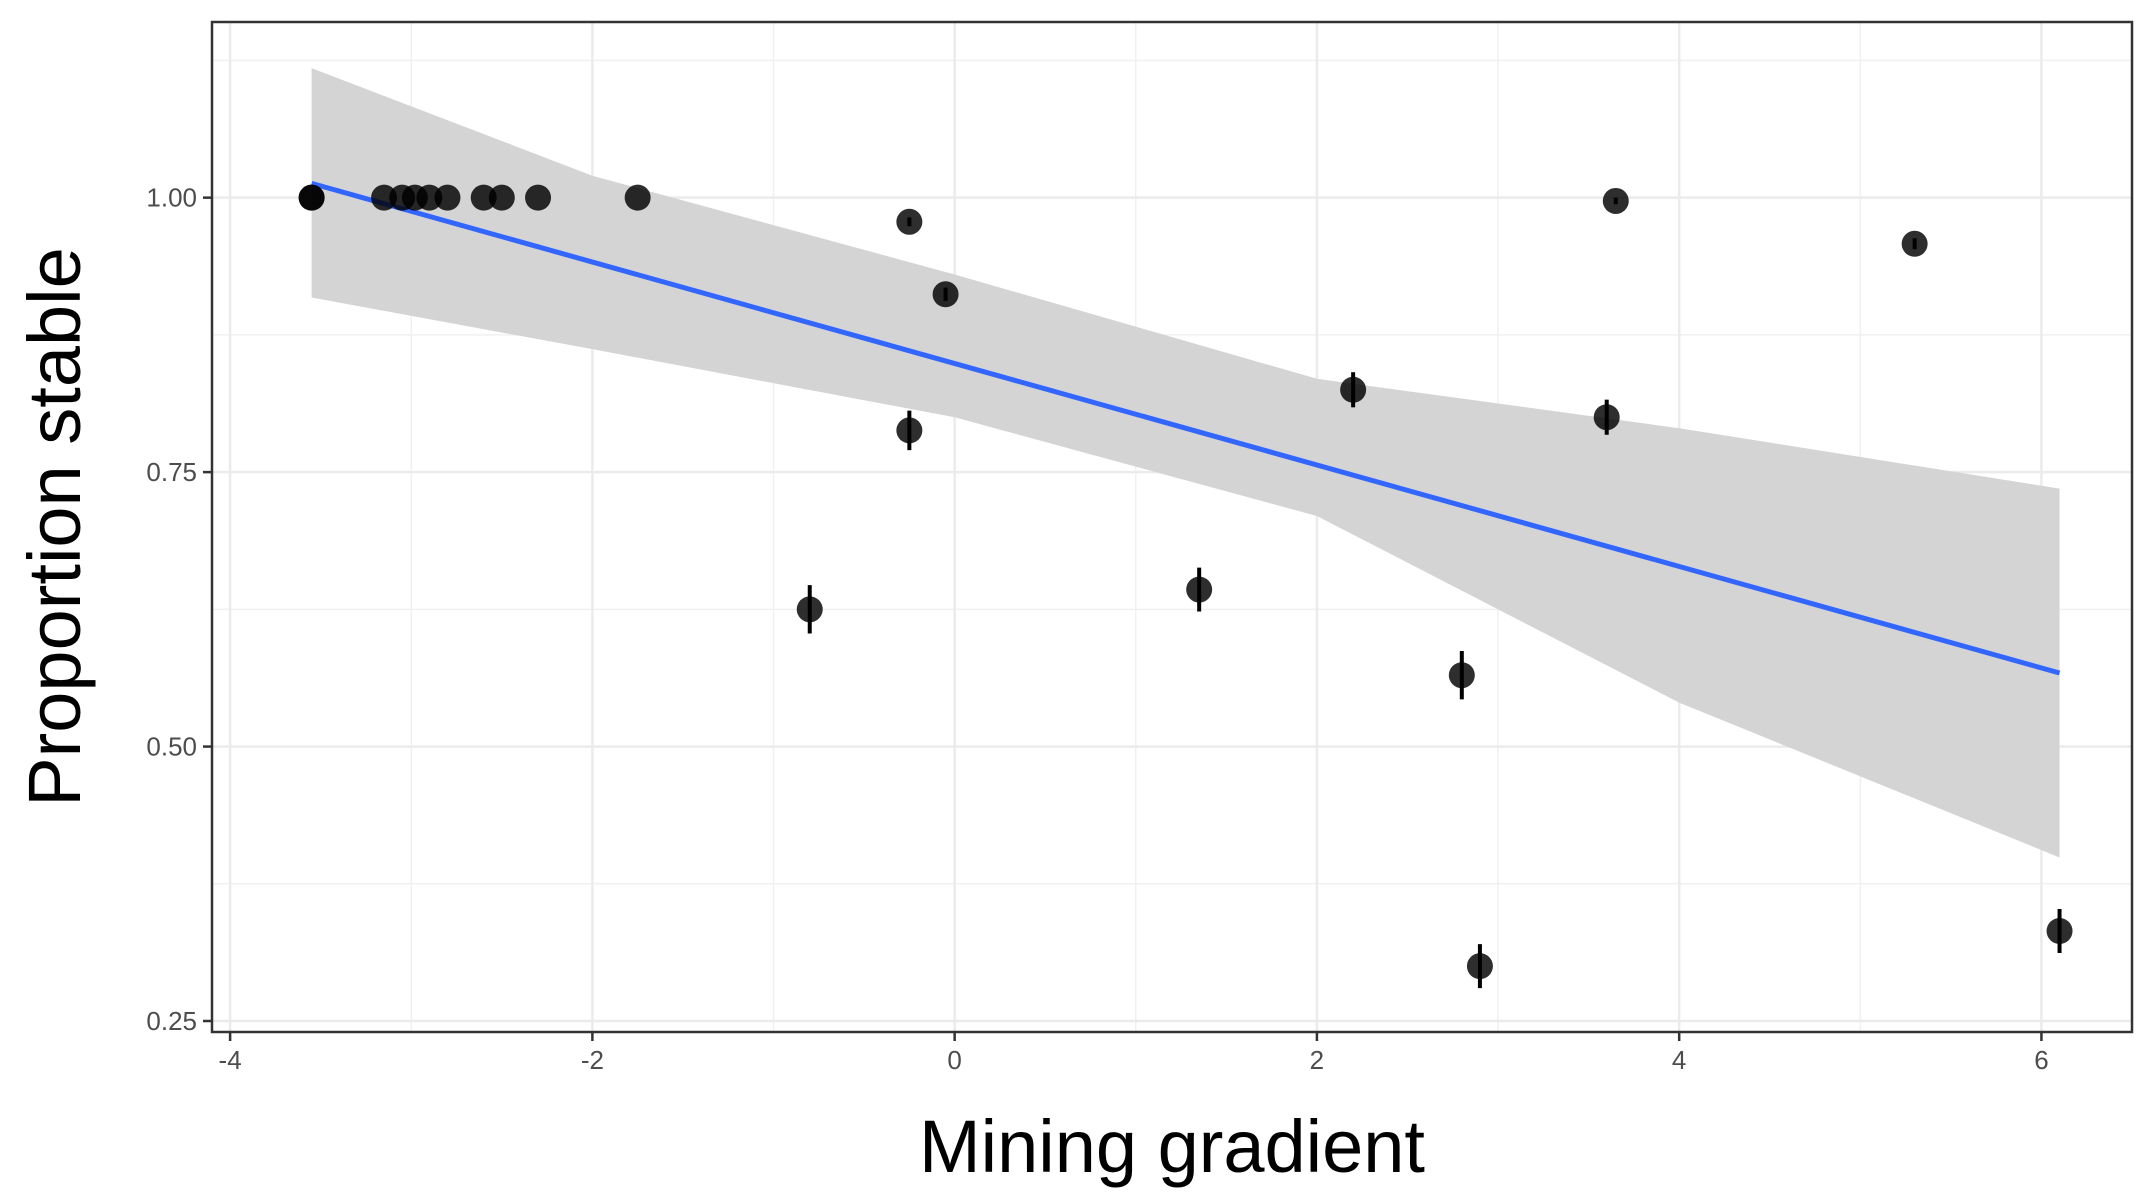 This screenshot has width=2156, height=1200. Describe the element at coordinates (592, 1060) in the screenshot. I see `x-tick-label: -2` at that location.